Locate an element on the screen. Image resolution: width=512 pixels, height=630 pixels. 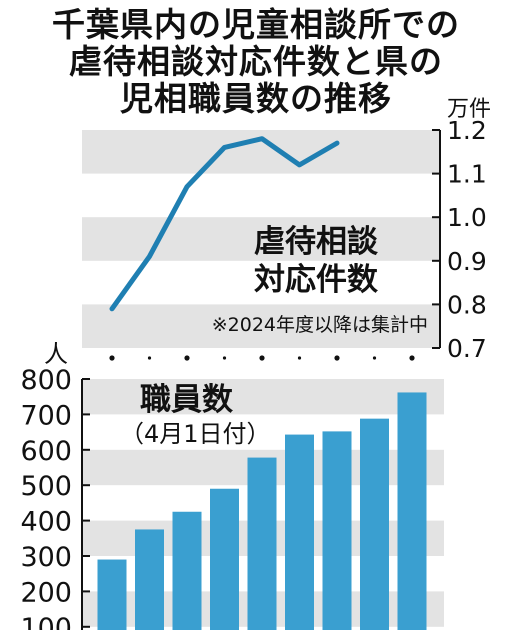
bar-y-tick-label: 800 is located at coordinates (46, 380).